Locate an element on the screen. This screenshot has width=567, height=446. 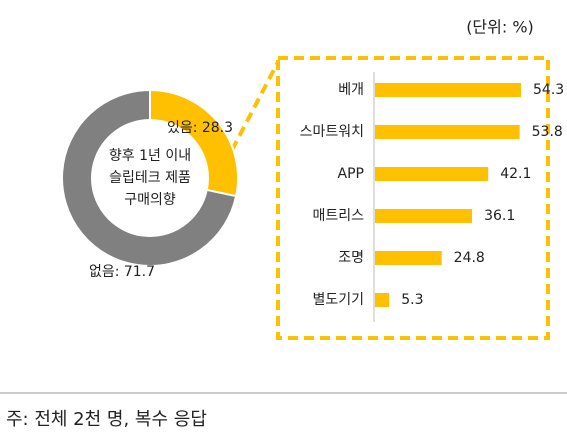
value-label: 42.1 is located at coordinates (515, 174).